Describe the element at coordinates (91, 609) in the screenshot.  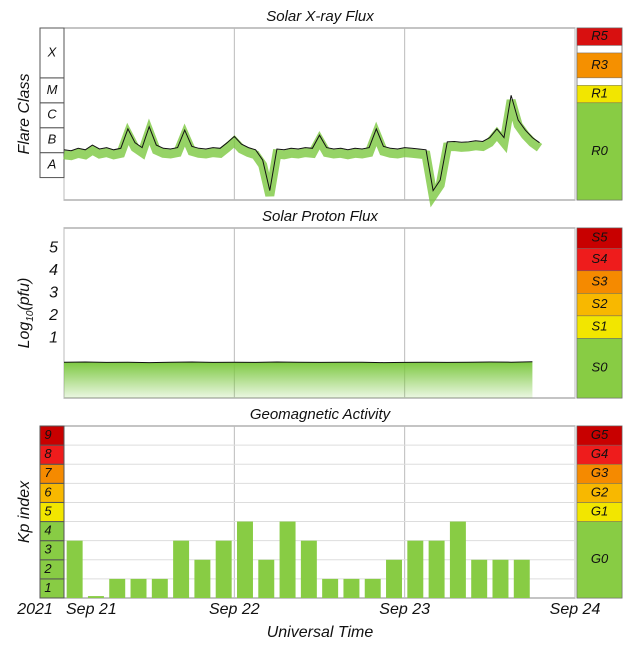
I see `x-tick-label: Sep 21` at that location.